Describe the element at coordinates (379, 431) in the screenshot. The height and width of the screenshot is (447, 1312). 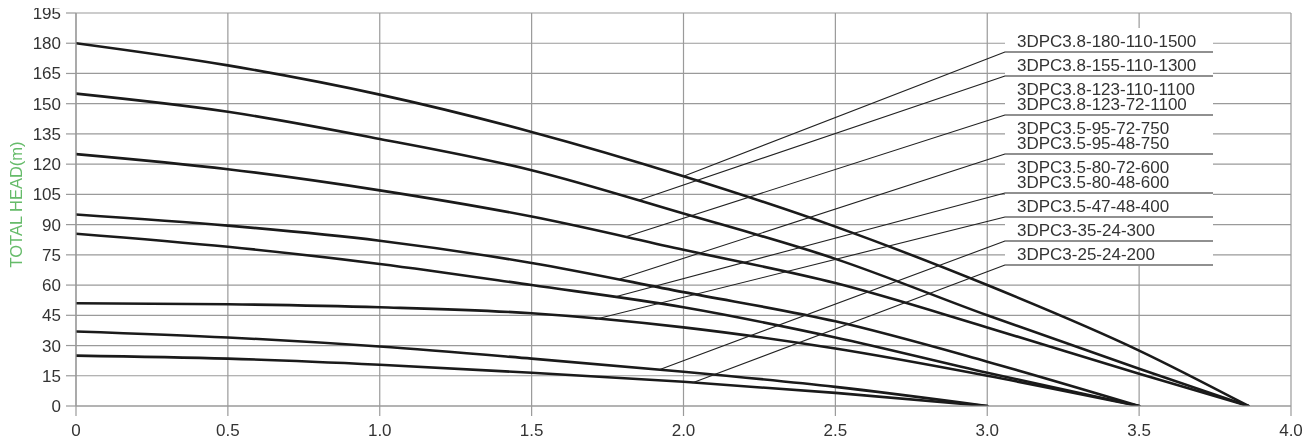
I see `x-tick-label: 1.0` at that location.